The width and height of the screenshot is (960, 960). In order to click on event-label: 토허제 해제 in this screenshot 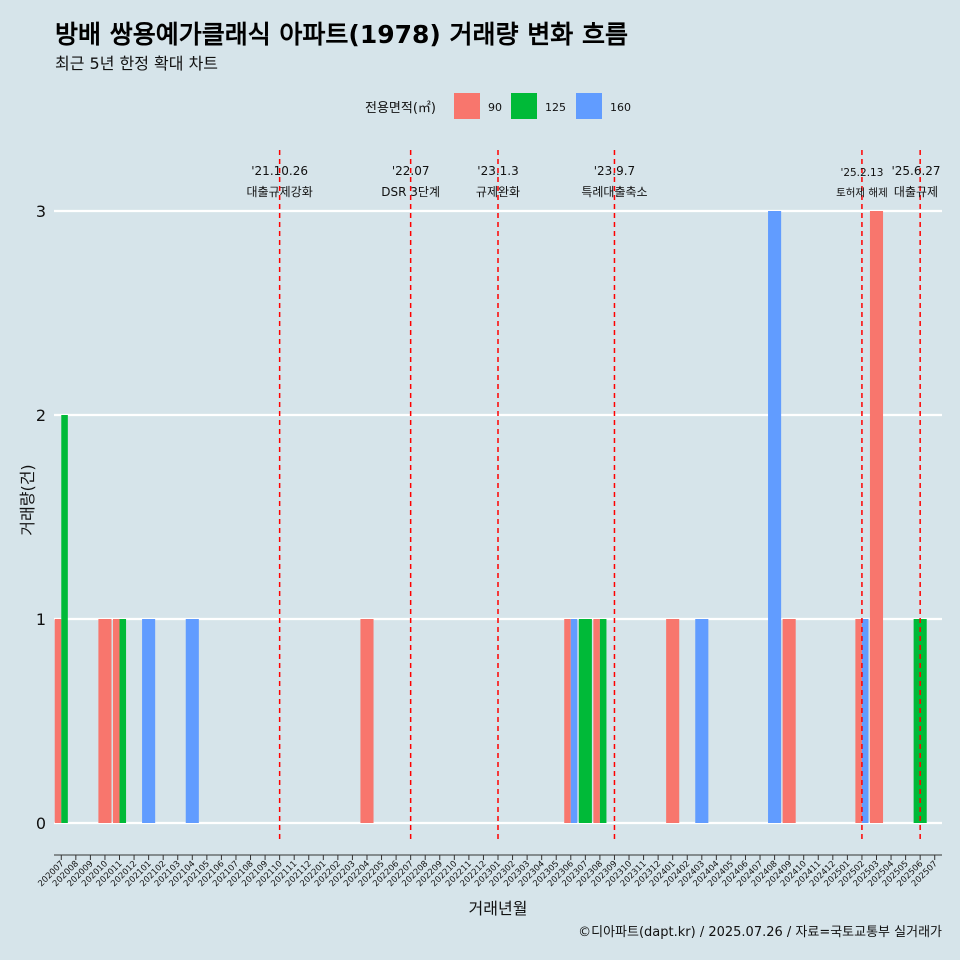, I will do `click(862, 192)`.